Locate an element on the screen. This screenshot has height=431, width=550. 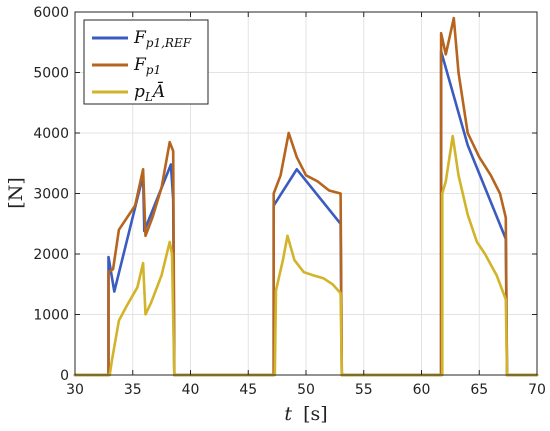
y-tick-label: 3000 is located at coordinates (51, 195).